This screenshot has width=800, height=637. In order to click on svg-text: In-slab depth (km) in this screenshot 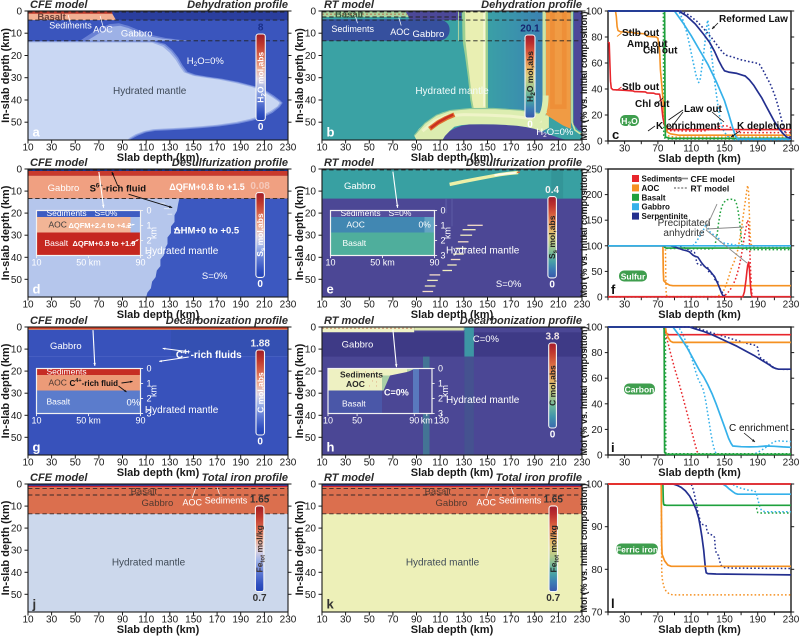, I will do `click(300, 75)`.